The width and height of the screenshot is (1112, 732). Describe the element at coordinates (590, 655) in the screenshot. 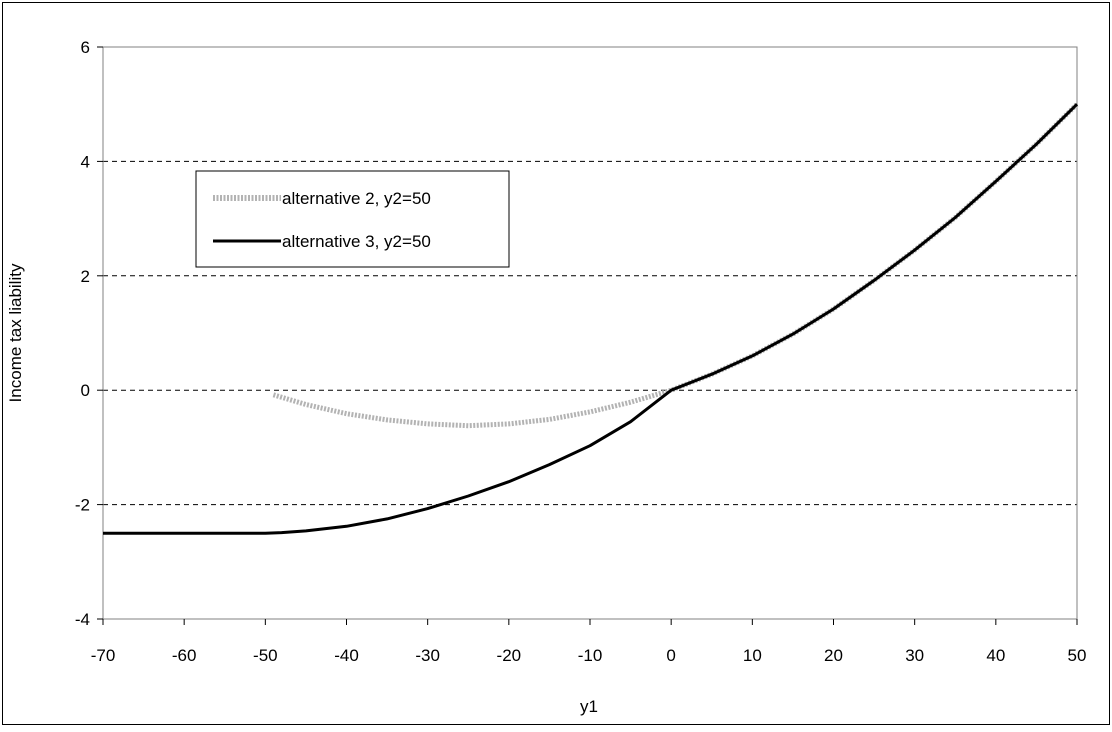

I see `x-tick-label: -10` at that location.